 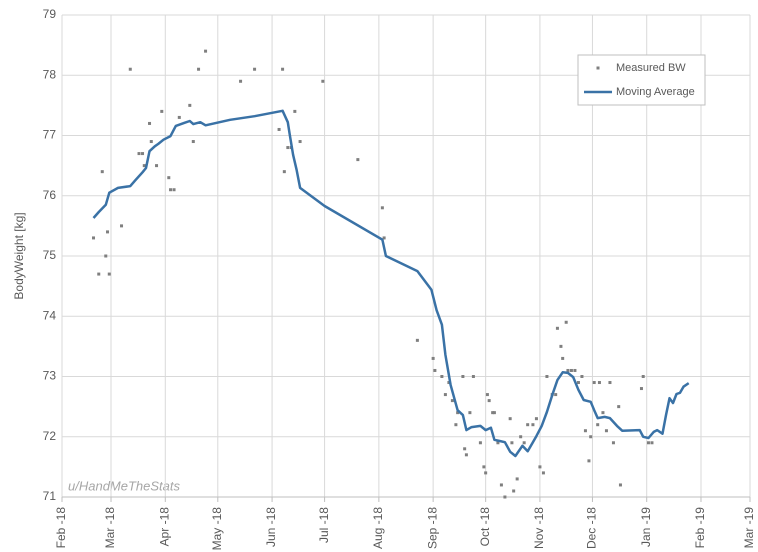 I want to click on y-tick-label: 72, so click(x=50, y=436).